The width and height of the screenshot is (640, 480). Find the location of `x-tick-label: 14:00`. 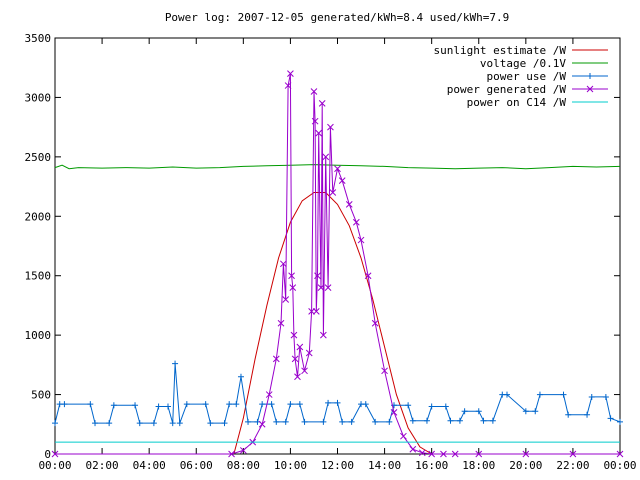

x-tick-label: 14:00 is located at coordinates (384, 465).